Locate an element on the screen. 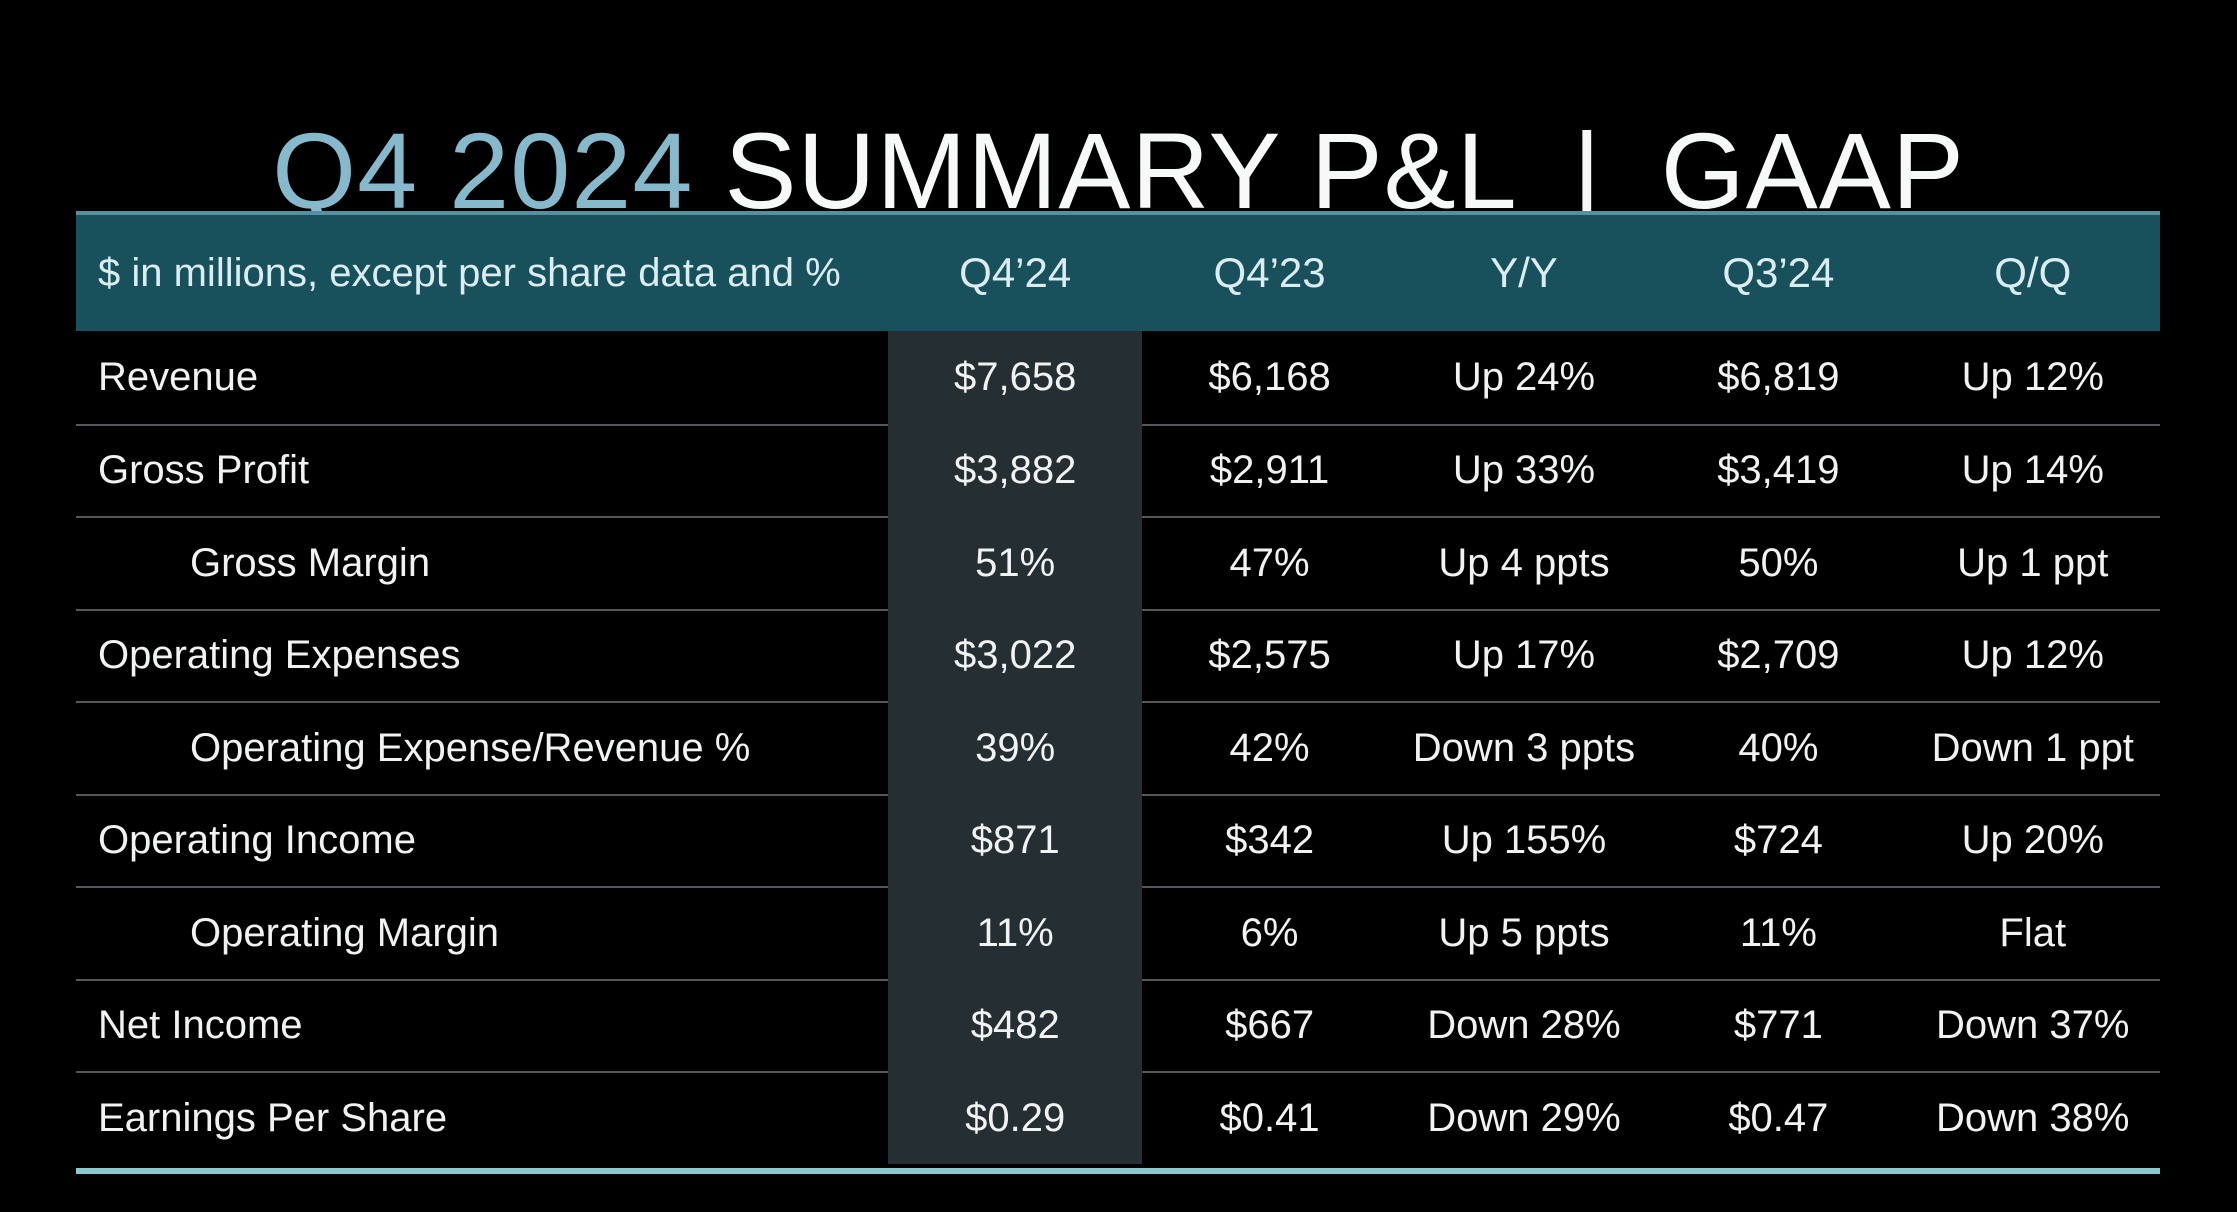 This screenshot has width=2237, height=1212. column-header-qq: Q/Q is located at coordinates (2033, 272).